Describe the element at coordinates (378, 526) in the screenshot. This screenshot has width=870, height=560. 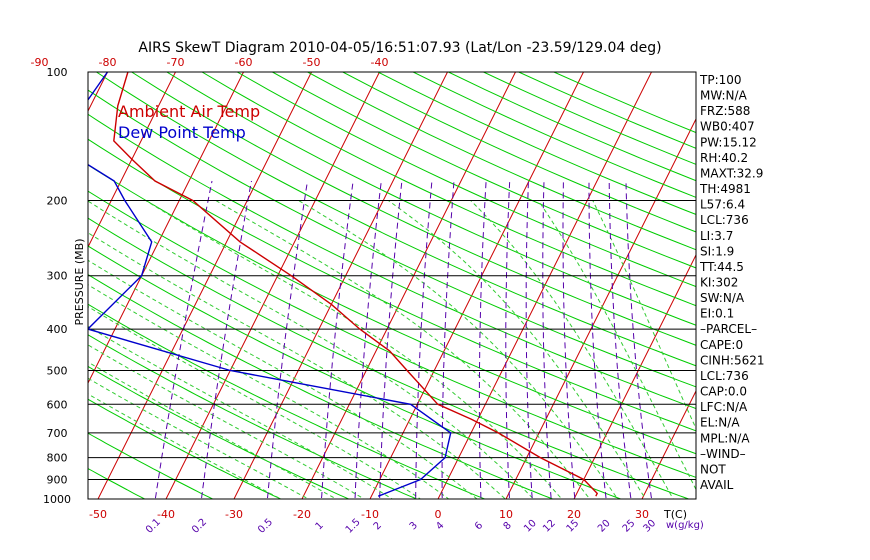
I see `mixing-ratio-tick-label: 2` at that location.